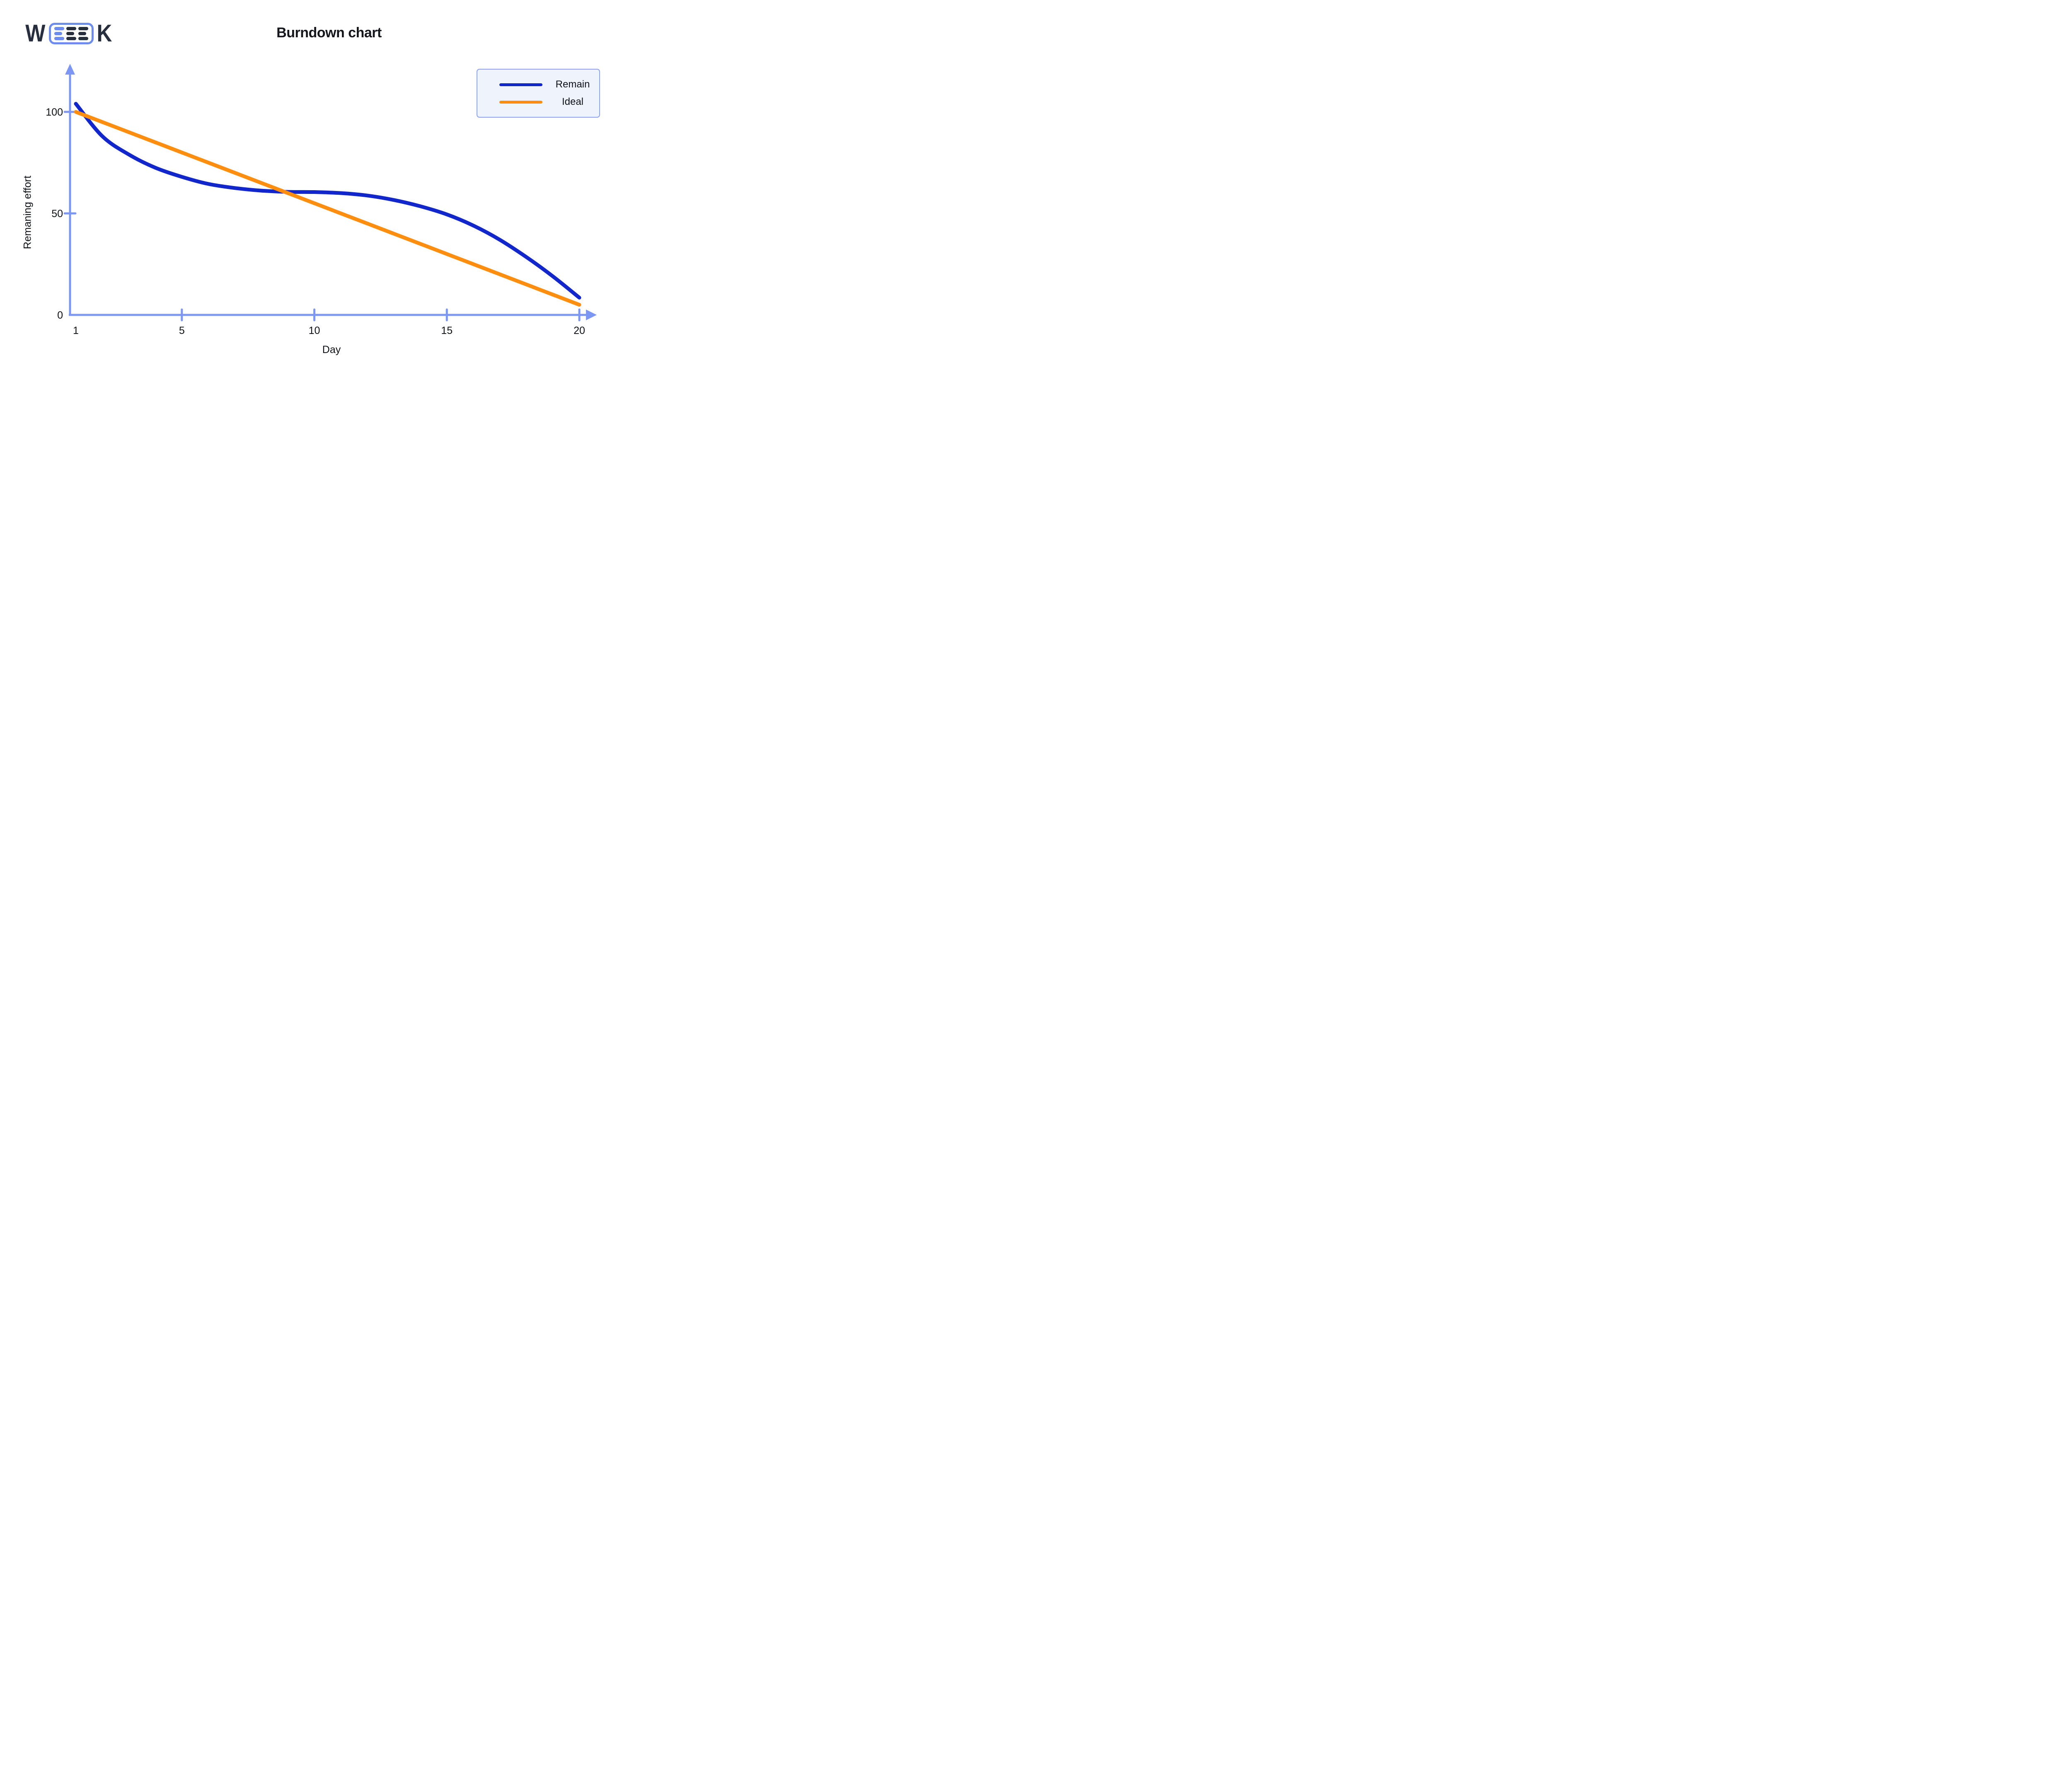  What do you see at coordinates (314, 330) in the screenshot?
I see `x-tick-label: 10` at bounding box center [314, 330].